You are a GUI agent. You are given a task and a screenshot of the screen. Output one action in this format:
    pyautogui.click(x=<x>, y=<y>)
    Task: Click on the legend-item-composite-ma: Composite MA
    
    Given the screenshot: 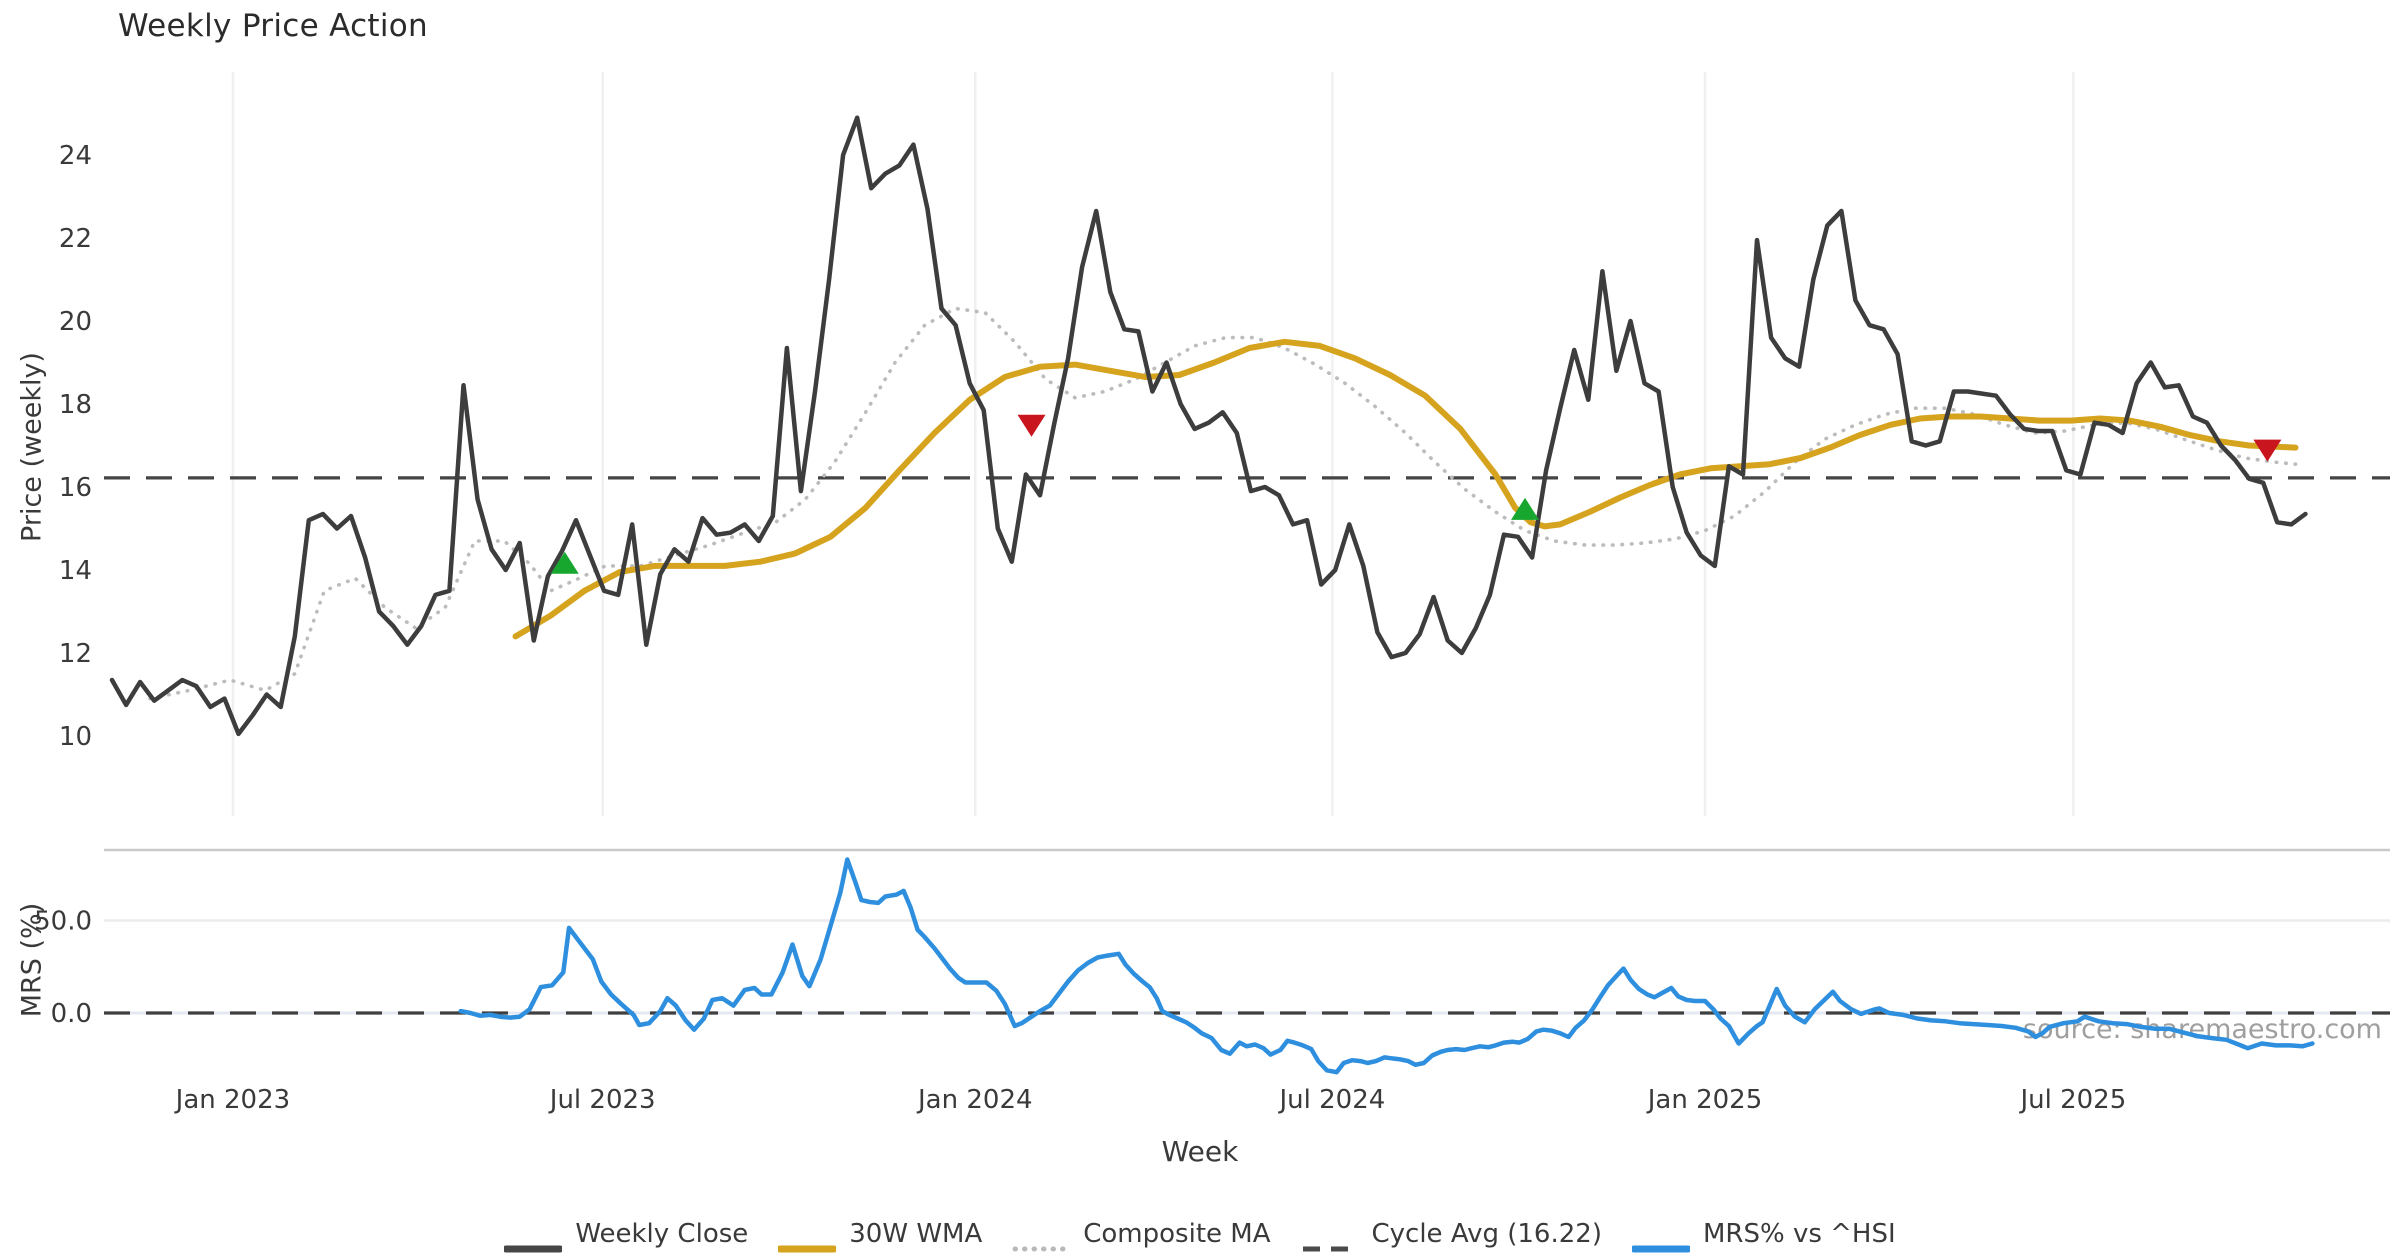 What is the action you would take?
    pyautogui.click(x=1141, y=1235)
    